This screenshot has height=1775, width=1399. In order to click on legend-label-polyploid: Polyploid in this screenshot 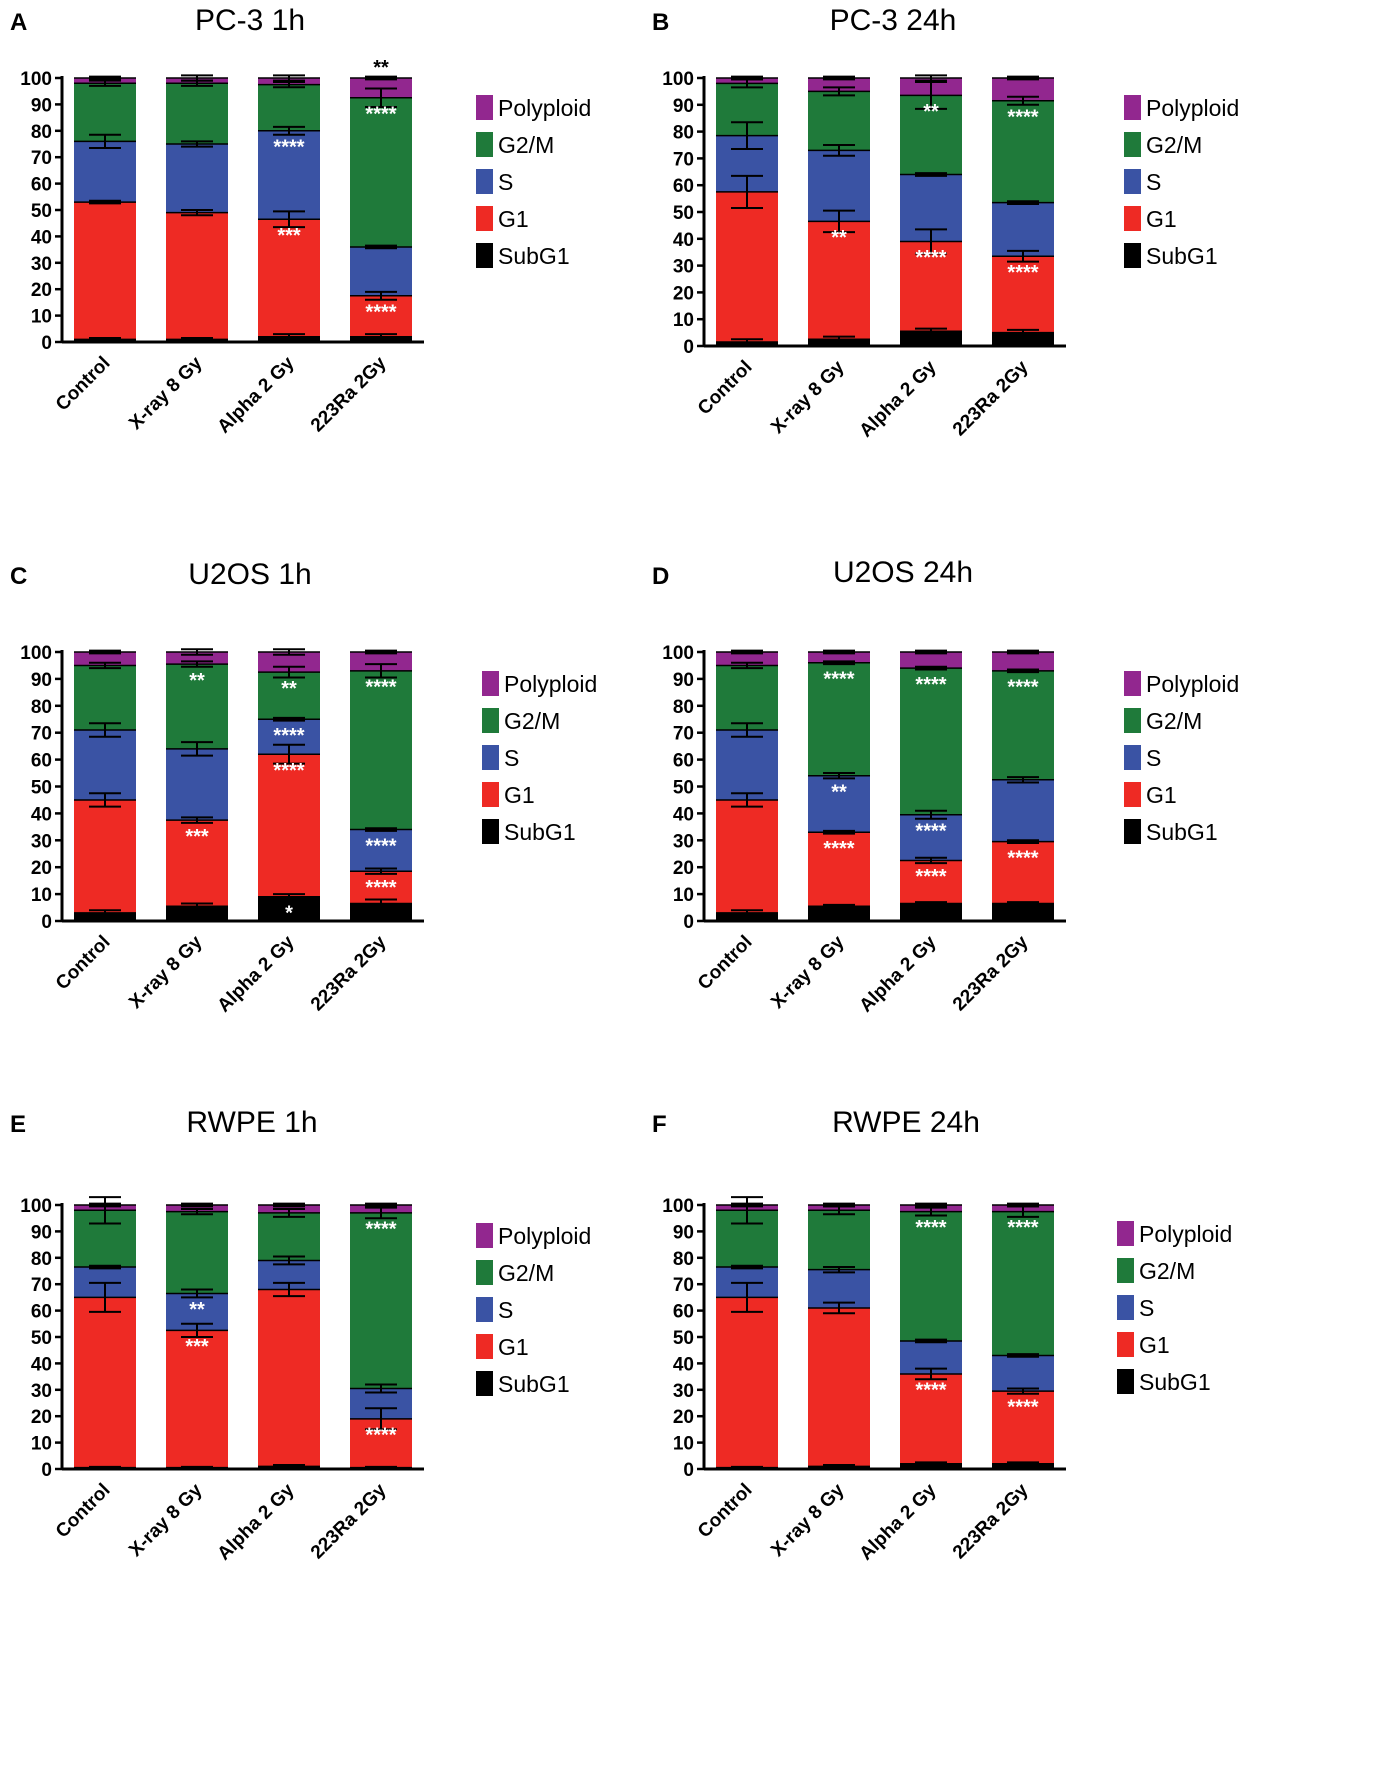, I will do `click(544, 108)`.